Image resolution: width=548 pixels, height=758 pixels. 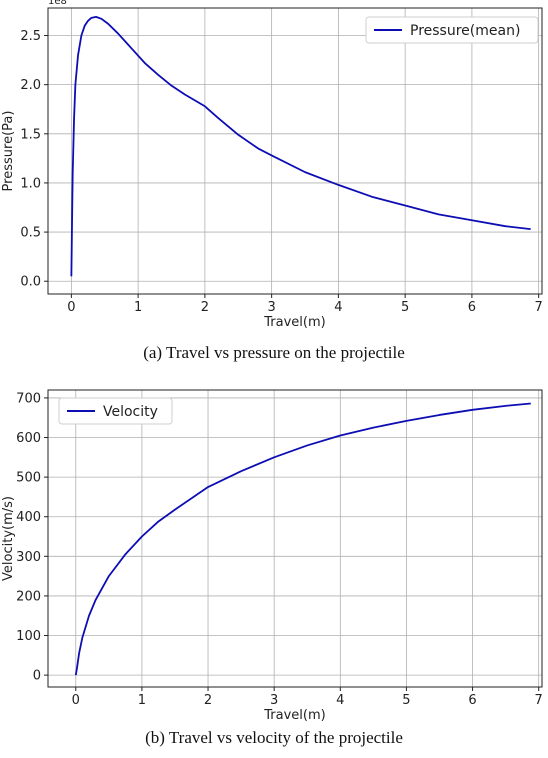 I want to click on pressure-y-tick-label: 0.0, so click(x=30, y=282).